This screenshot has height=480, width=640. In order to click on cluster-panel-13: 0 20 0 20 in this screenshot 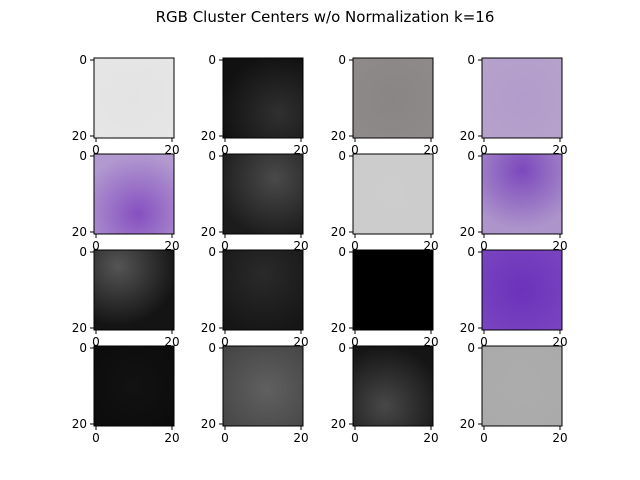, I will do `click(126, 393)`.